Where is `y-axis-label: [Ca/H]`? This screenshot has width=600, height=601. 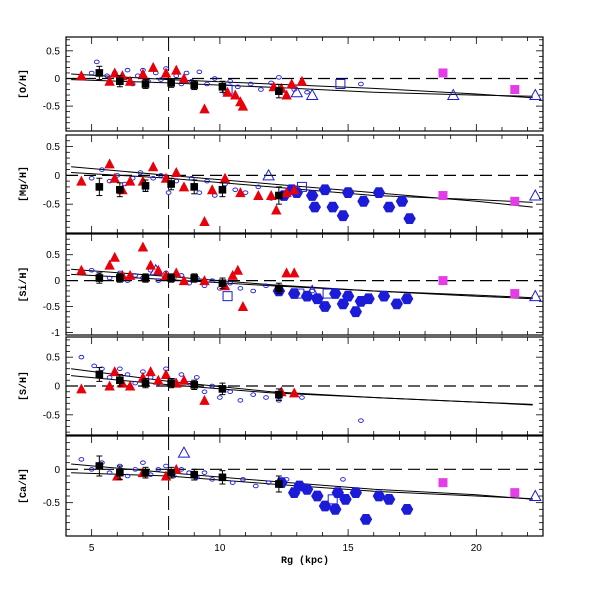 y-axis-label: [Ca/H] is located at coordinates (24, 486).